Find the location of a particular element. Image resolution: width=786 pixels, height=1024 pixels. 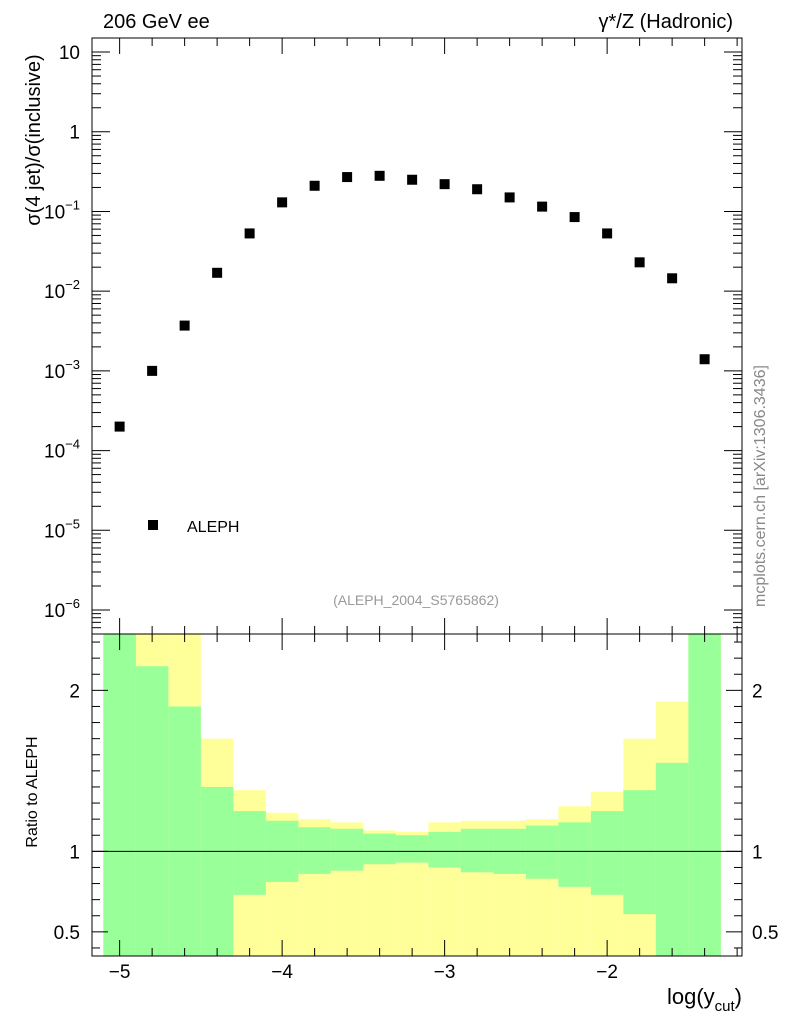

y-tick-label: 10⁻⁴ is located at coordinates (62, 450).